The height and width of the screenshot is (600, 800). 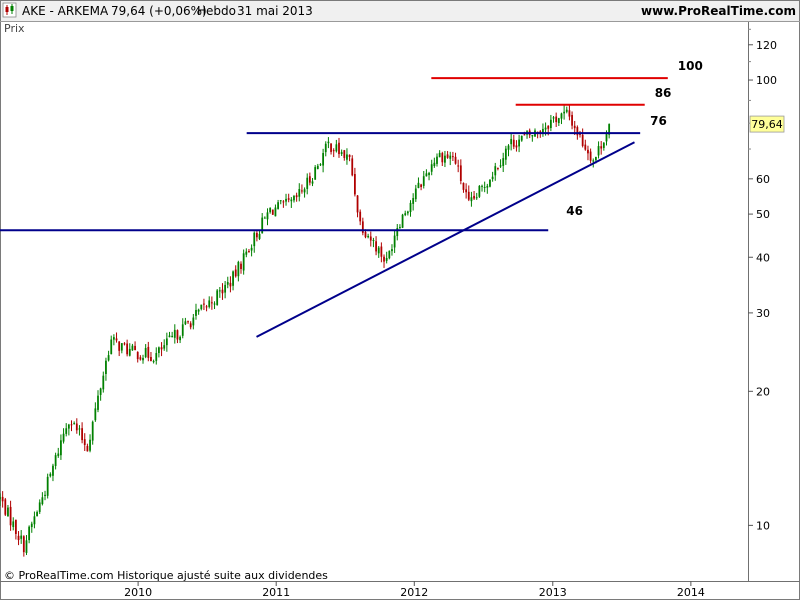 What do you see at coordinates (718, 11) in the screenshot?
I see `header-site: www.ProRealTime.com` at bounding box center [718, 11].